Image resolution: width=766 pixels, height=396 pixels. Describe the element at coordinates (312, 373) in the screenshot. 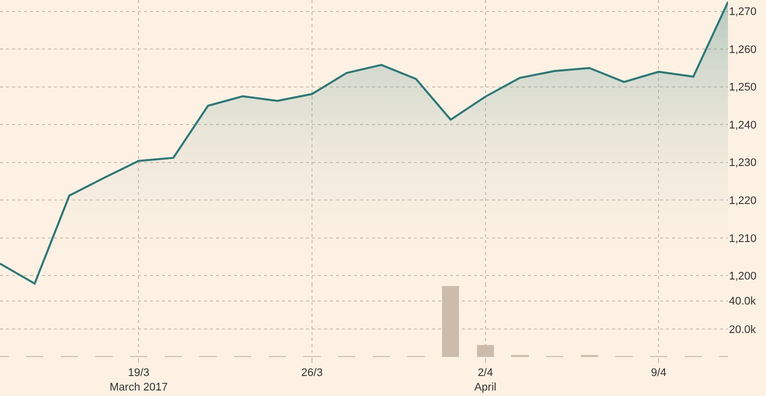

I see `x-tick-label: 26/3` at that location.